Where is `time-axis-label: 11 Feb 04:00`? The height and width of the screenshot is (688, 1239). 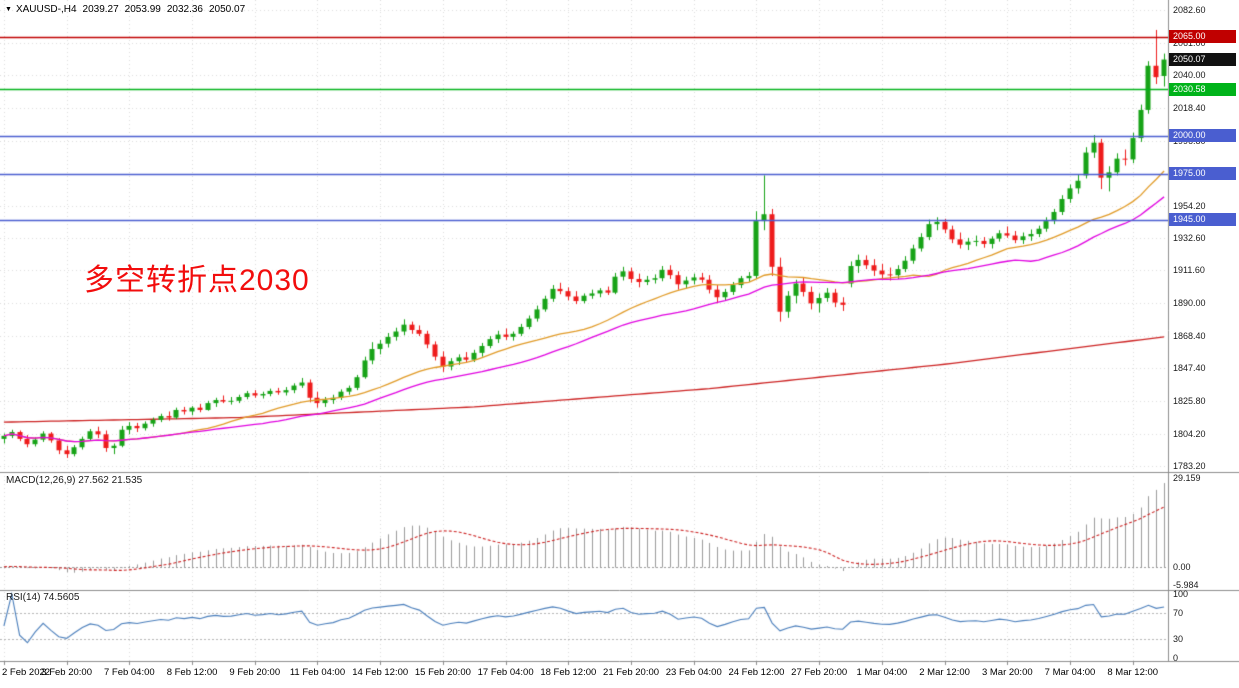 time-axis-label: 11 Feb 04:00 is located at coordinates (317, 672).